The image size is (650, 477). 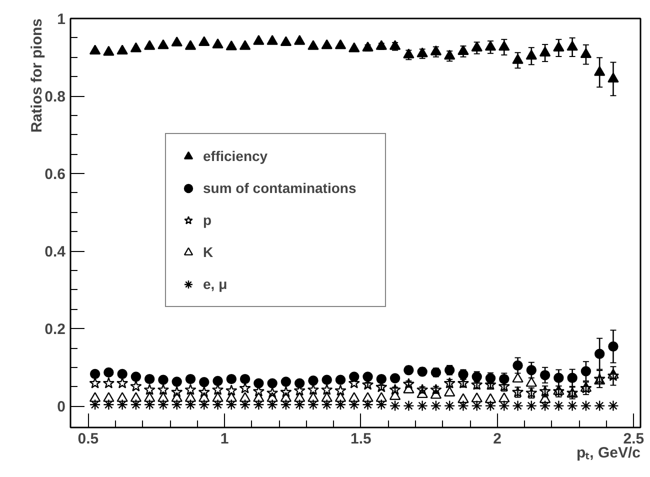 I want to click on y-tick-label: 0.2, so click(x=55, y=329).